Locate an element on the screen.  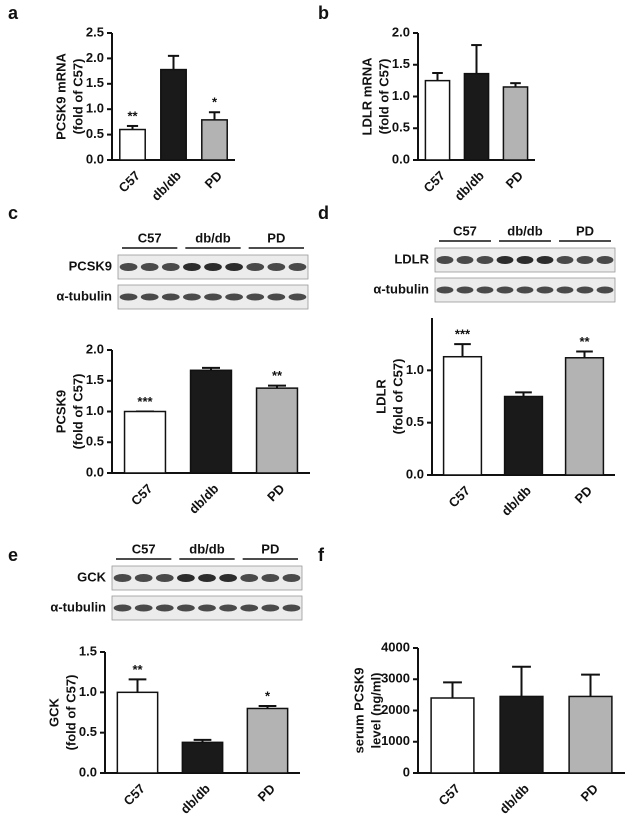
y-tick-label: 1000 is located at coordinates (395, 740).